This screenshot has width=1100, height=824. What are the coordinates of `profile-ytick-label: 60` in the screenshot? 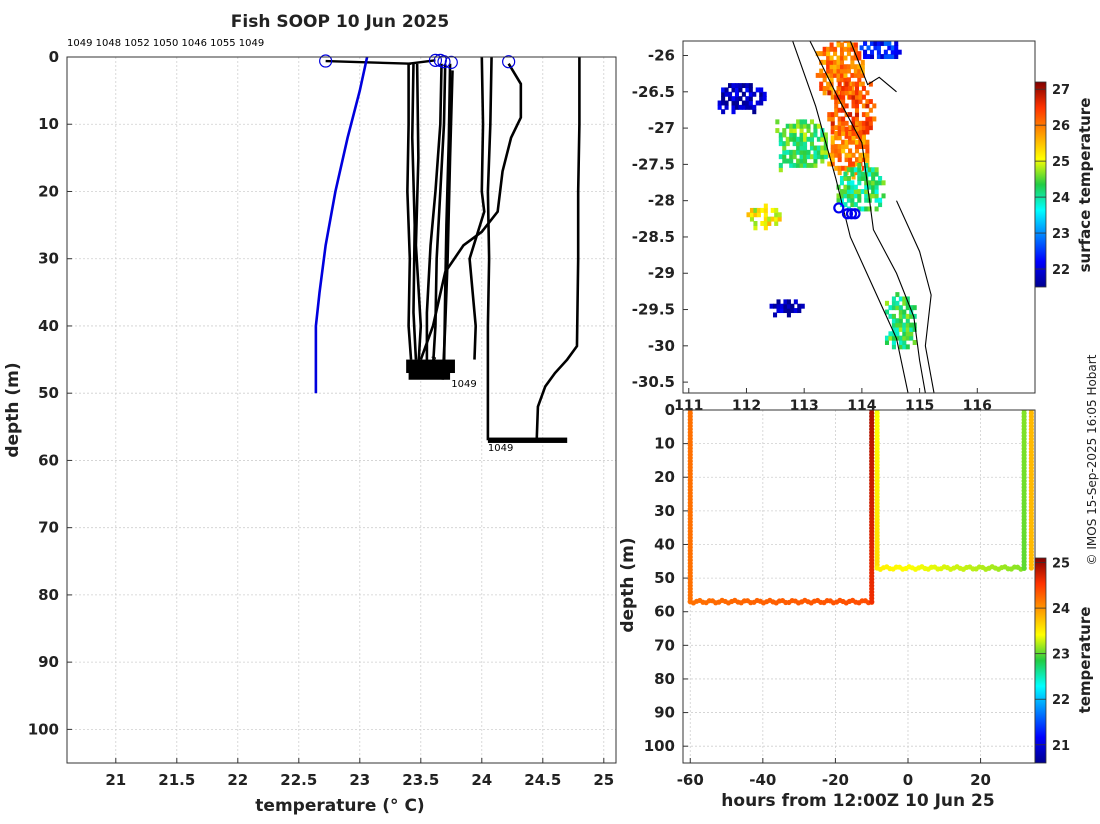 It's located at (48, 460).